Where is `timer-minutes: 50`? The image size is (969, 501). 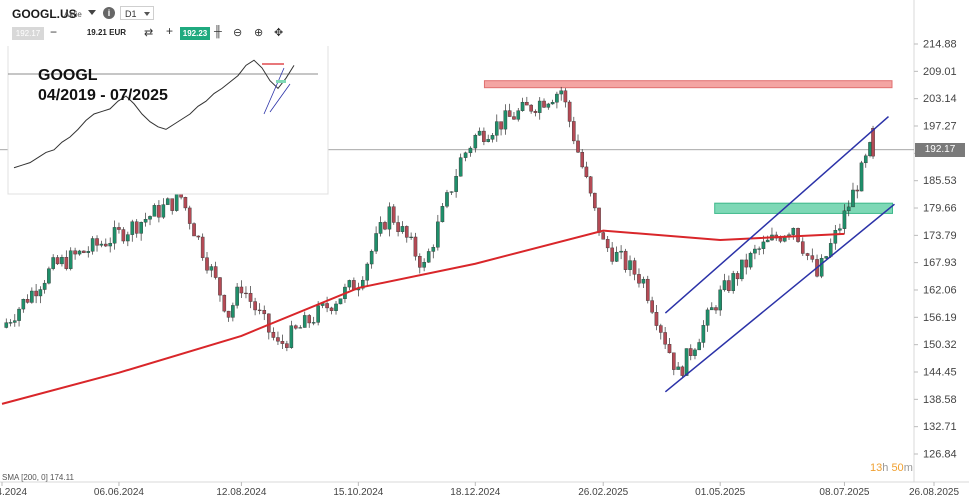 timer-minutes: 50 is located at coordinates (897, 468).